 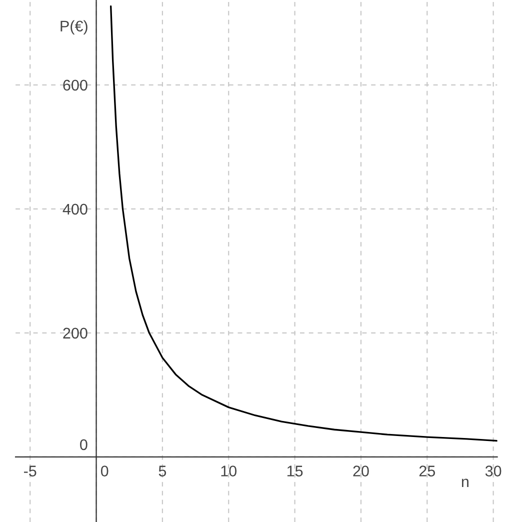 What do you see at coordinates (493, 471) in the screenshot?
I see `x-tick-label: 30` at bounding box center [493, 471].